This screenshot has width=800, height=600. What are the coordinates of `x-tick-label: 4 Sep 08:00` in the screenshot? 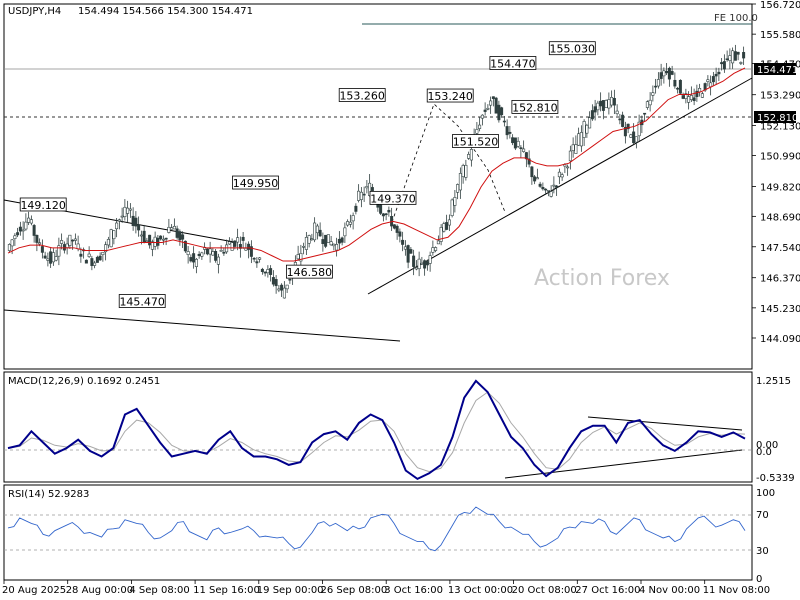 It's located at (159, 590).